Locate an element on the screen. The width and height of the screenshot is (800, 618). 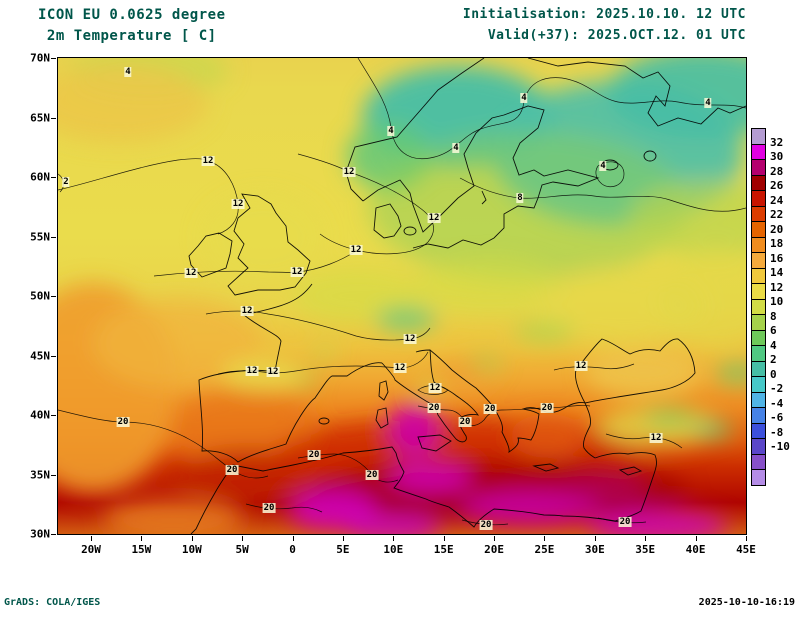
colorbar-tick-label: 14 is located at coordinates (777, 272).